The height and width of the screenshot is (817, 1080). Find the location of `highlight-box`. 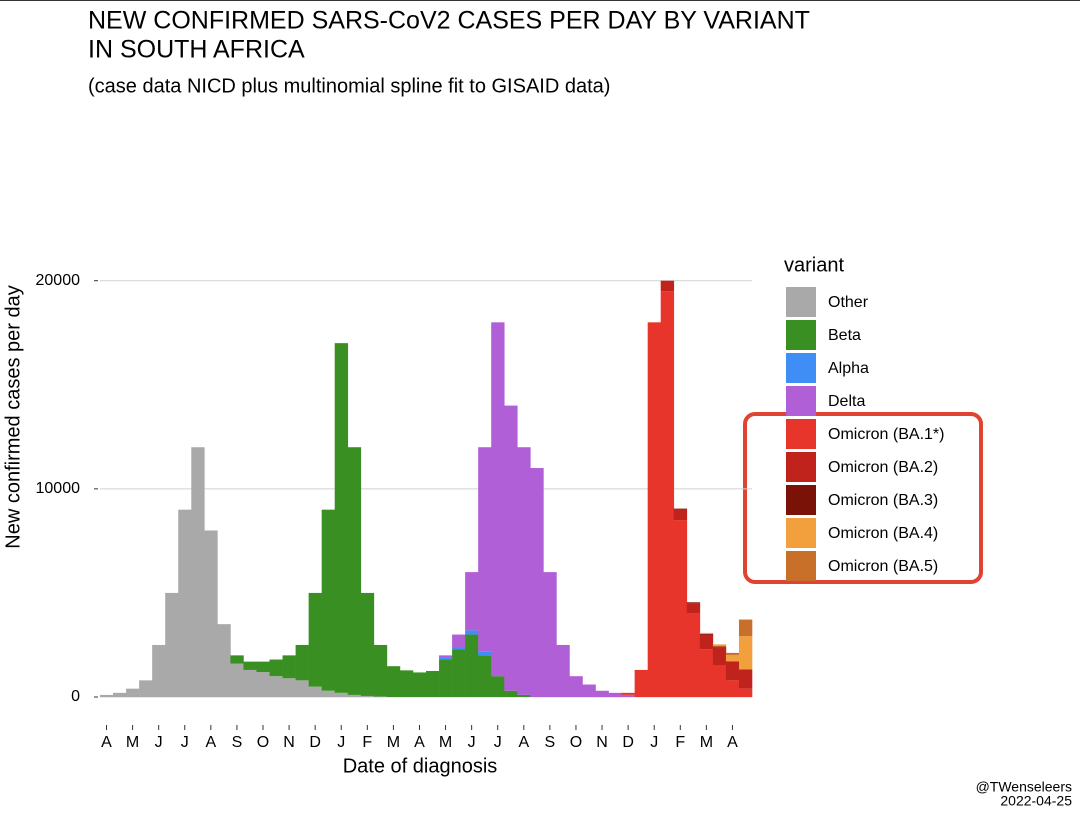

highlight-box is located at coordinates (863, 498).